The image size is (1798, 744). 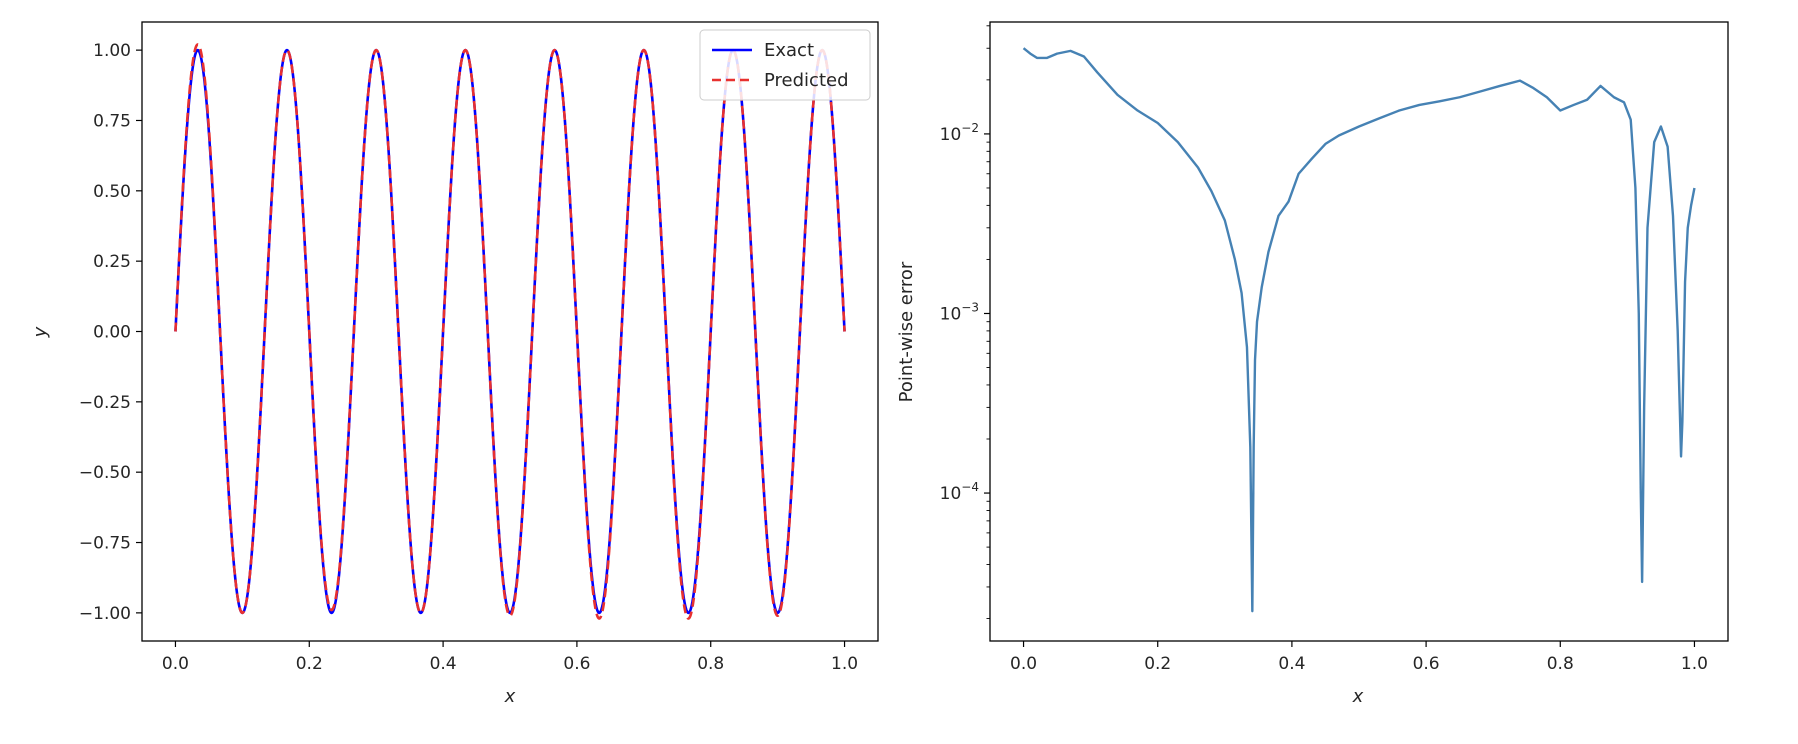 I want to click on y-tick-label: 10⁻², so click(x=959, y=133).